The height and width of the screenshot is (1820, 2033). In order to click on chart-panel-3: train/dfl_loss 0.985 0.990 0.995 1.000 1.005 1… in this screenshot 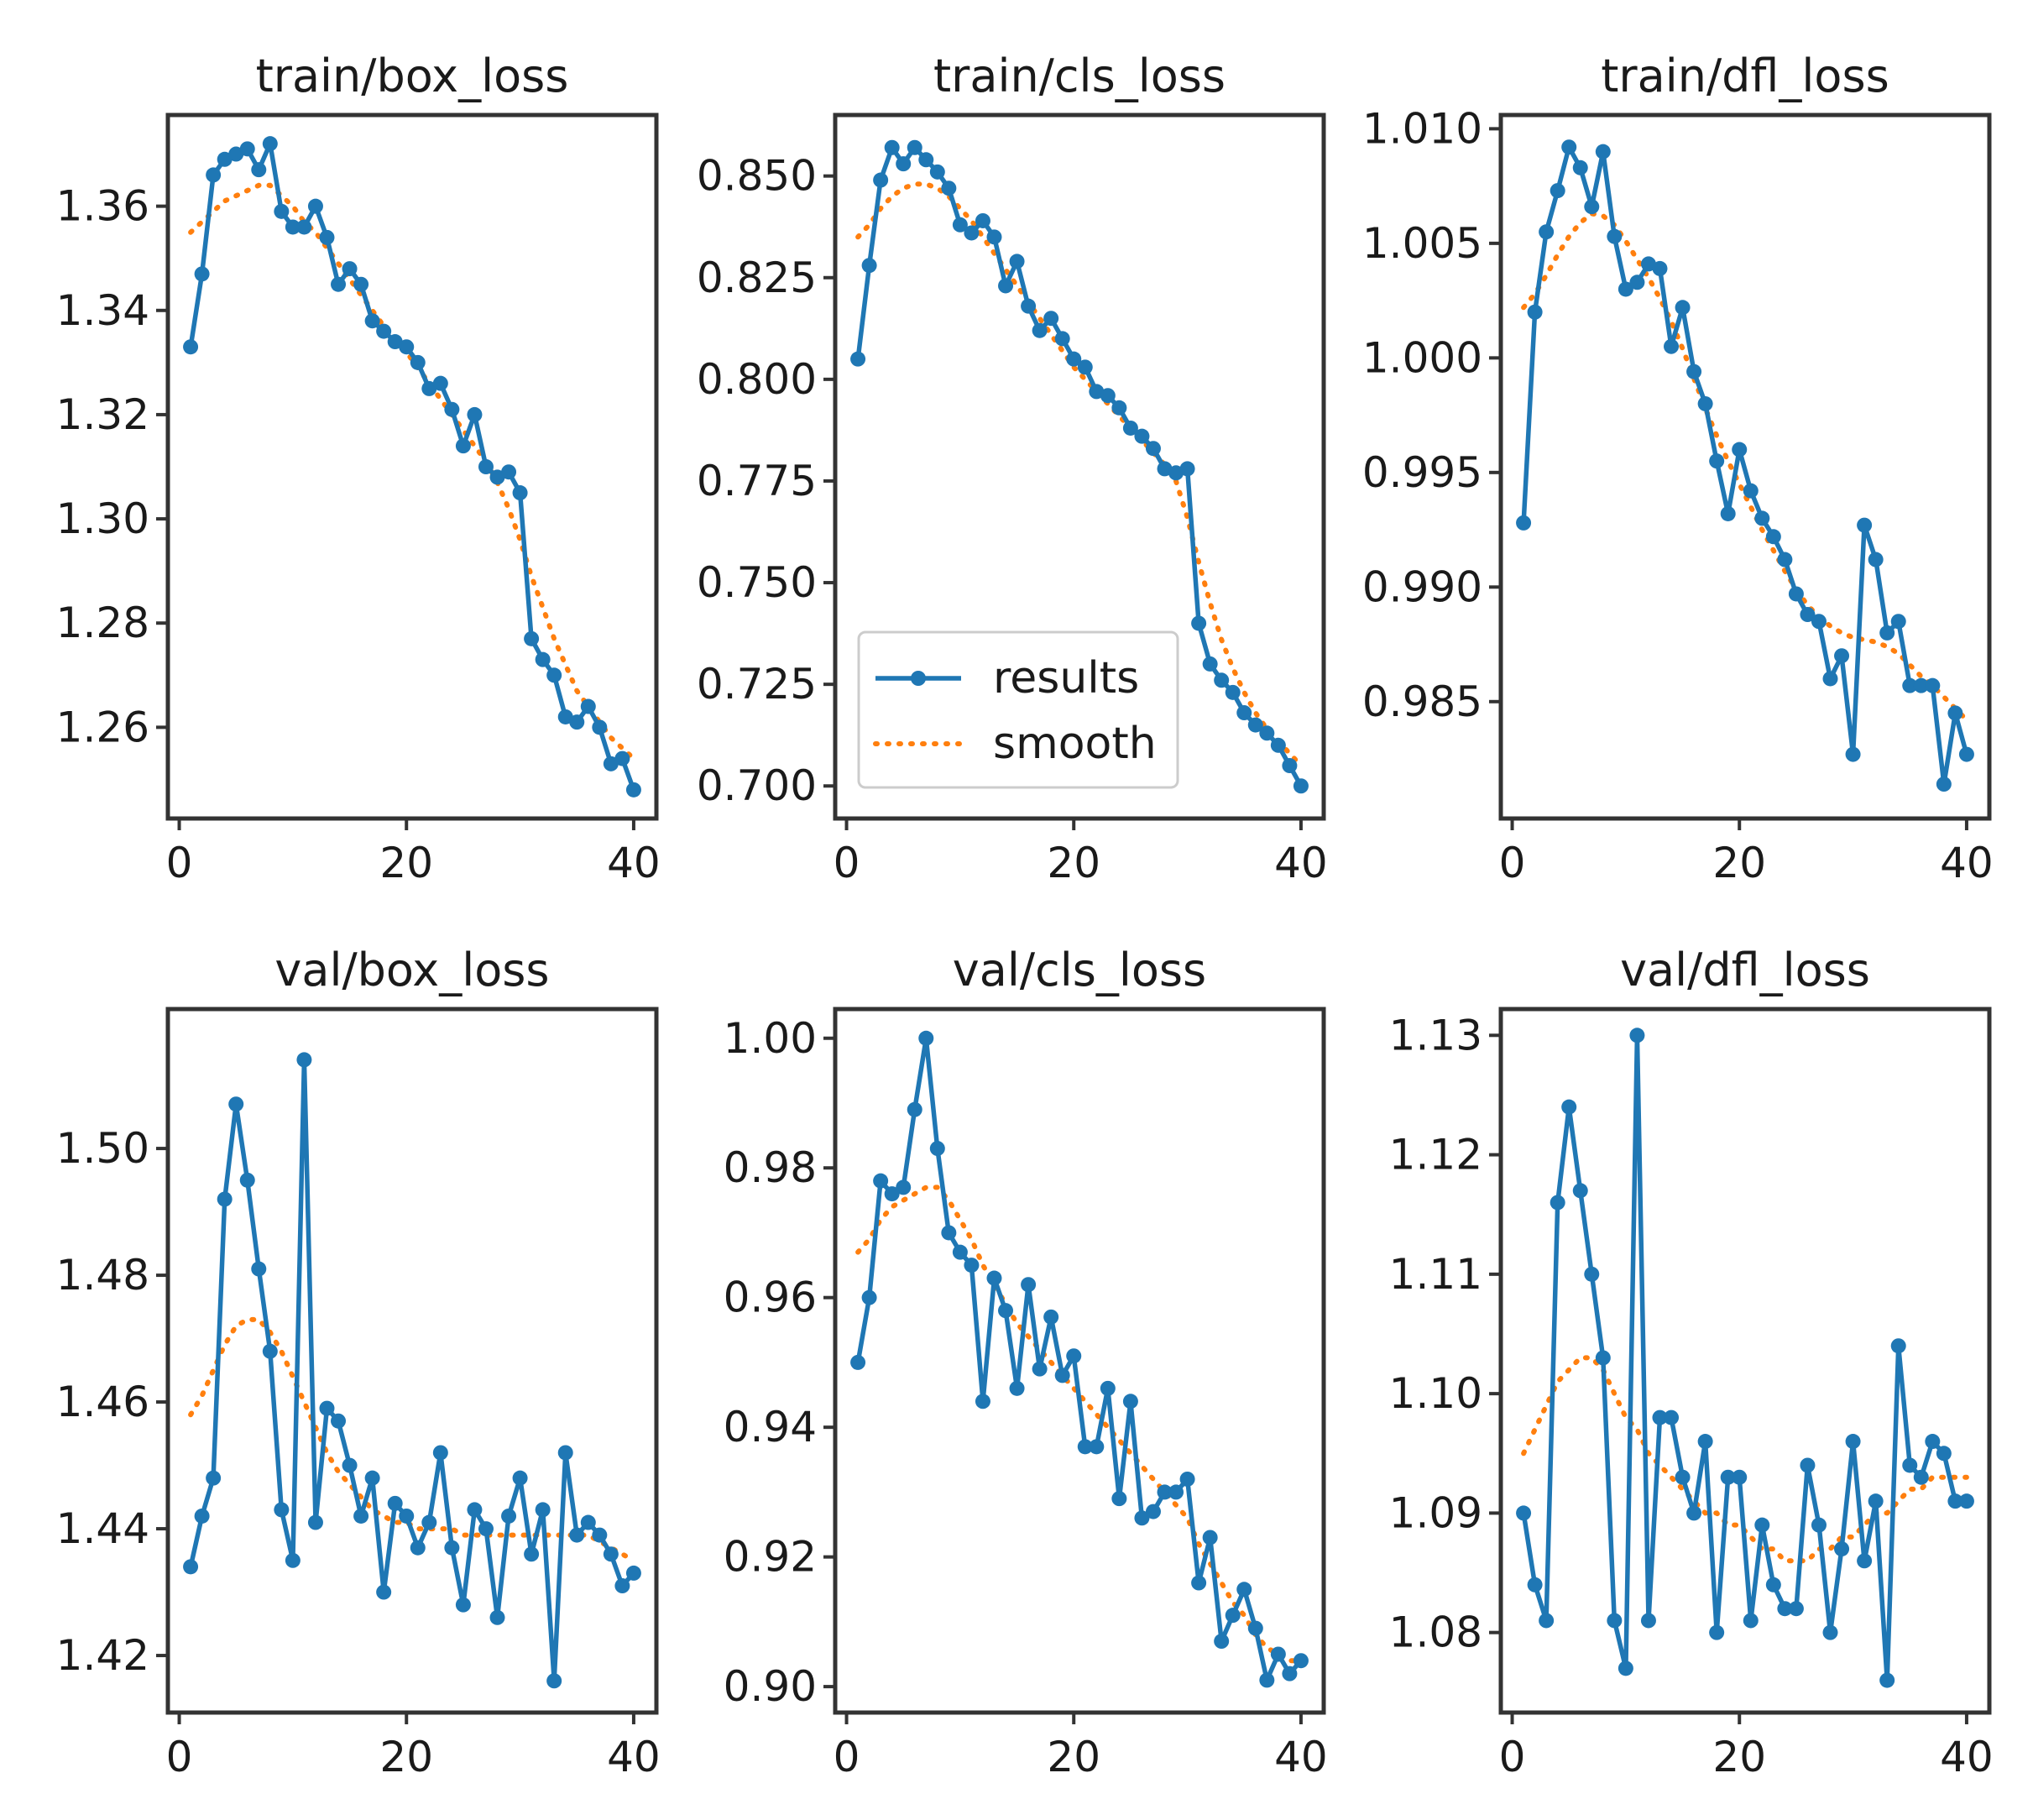, I will do `click(1678, 468)`.